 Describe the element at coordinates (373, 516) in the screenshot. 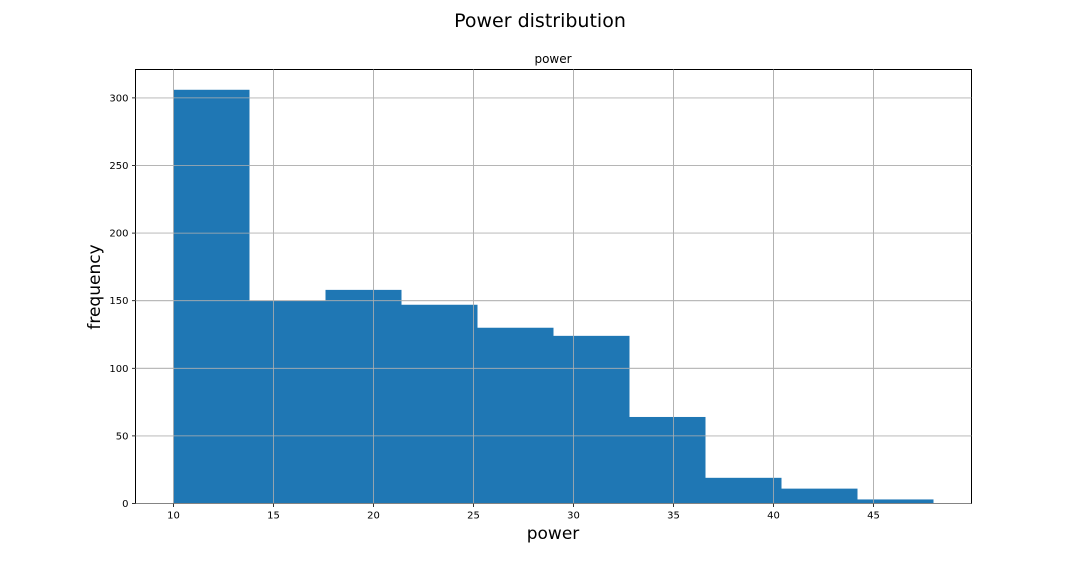

I see `x-tick-label: 20` at that location.